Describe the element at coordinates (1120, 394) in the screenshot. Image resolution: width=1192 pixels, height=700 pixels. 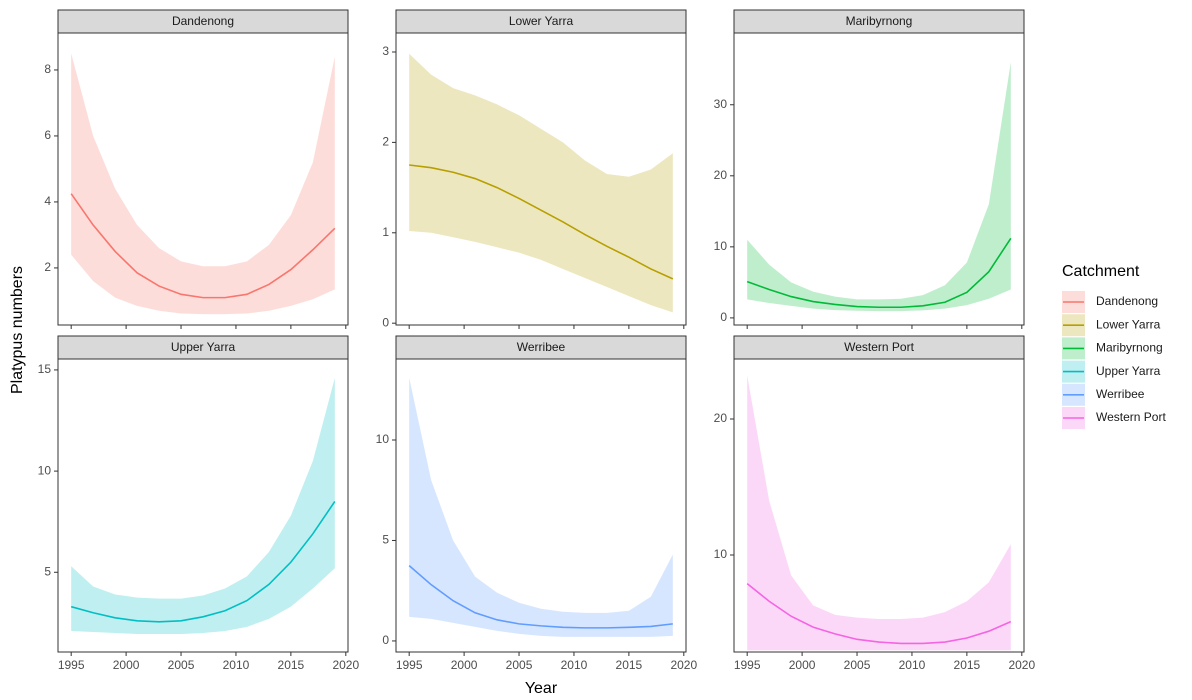
I see `legend-label: Werribee` at that location.